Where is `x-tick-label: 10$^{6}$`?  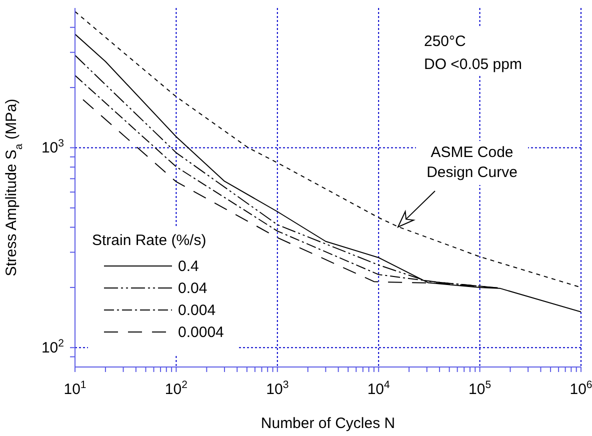
x-tick-label: 10$^{6}$ is located at coordinates (581, 388).